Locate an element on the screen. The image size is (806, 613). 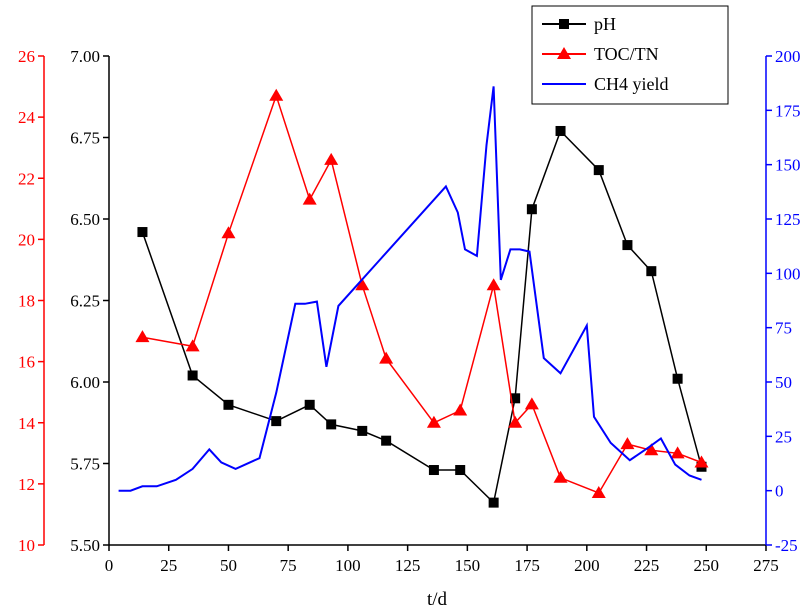
x-tick-label: 0 is located at coordinates (109, 565).